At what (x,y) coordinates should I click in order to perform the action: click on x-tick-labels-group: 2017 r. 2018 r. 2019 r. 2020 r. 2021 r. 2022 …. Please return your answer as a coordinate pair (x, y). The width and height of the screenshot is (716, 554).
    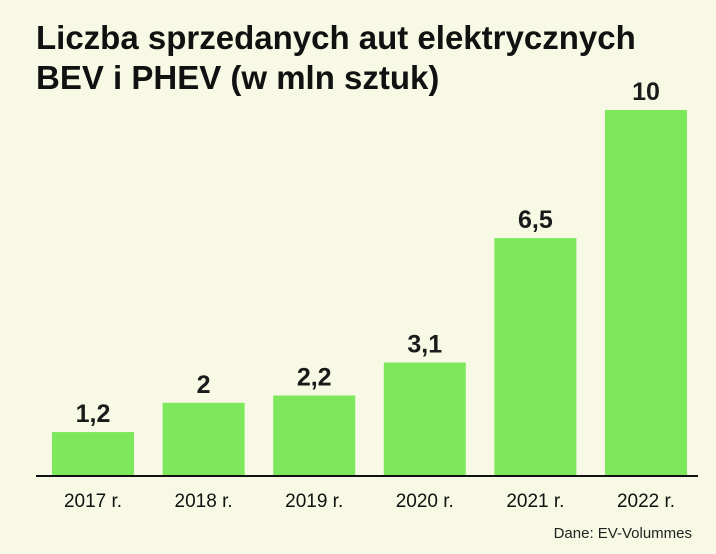
    Looking at the image, I should click on (369, 501).